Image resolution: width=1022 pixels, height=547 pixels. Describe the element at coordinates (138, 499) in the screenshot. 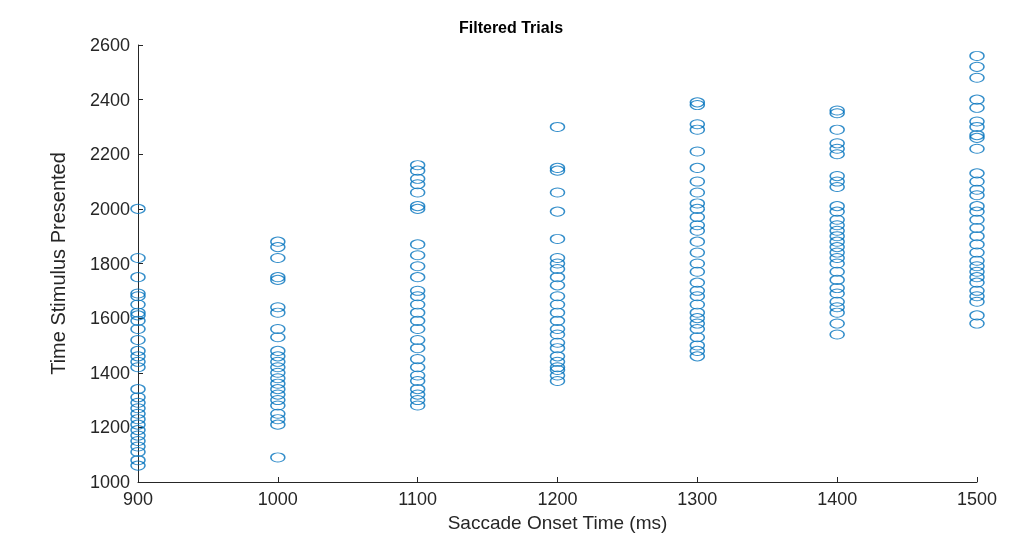

I see `x-tick-label: 900` at that location.